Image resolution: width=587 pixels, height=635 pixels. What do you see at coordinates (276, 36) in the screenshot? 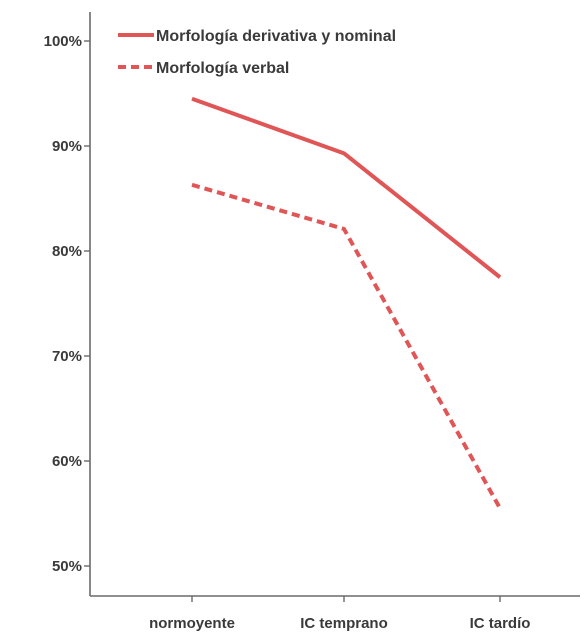
I see `legend-label: Morfología derivativa y nominal` at bounding box center [276, 36].